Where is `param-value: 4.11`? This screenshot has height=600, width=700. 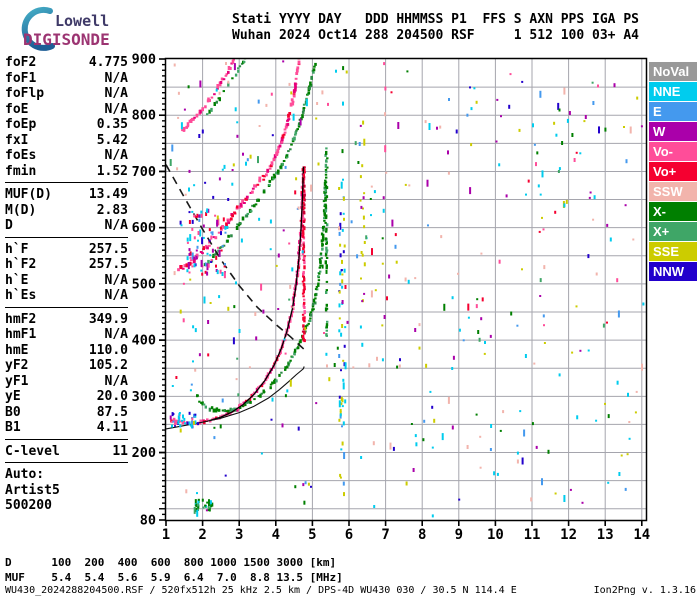
param-value: 4.11 is located at coordinates (112, 427).